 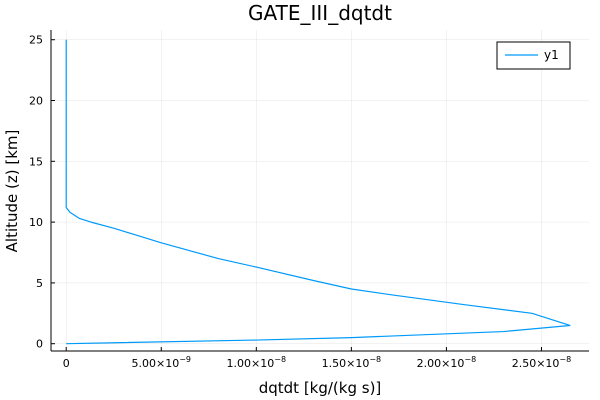 What do you see at coordinates (36, 101) in the screenshot?
I see `y-tick-label: 20` at bounding box center [36, 101].